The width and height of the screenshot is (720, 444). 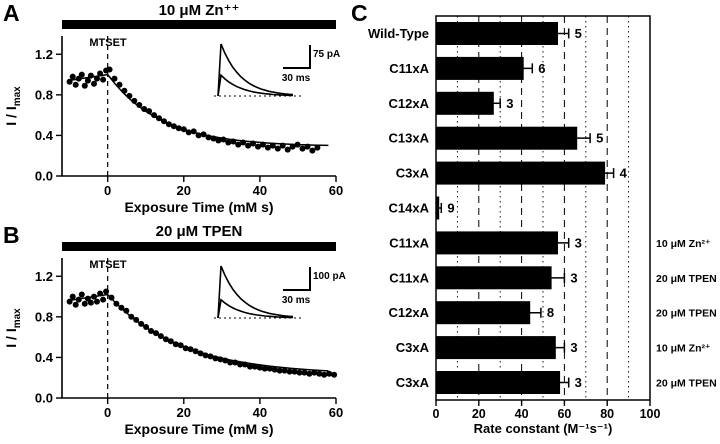 What do you see at coordinates (409, 68) in the screenshot?
I see `category-label: C11xA` at bounding box center [409, 68].